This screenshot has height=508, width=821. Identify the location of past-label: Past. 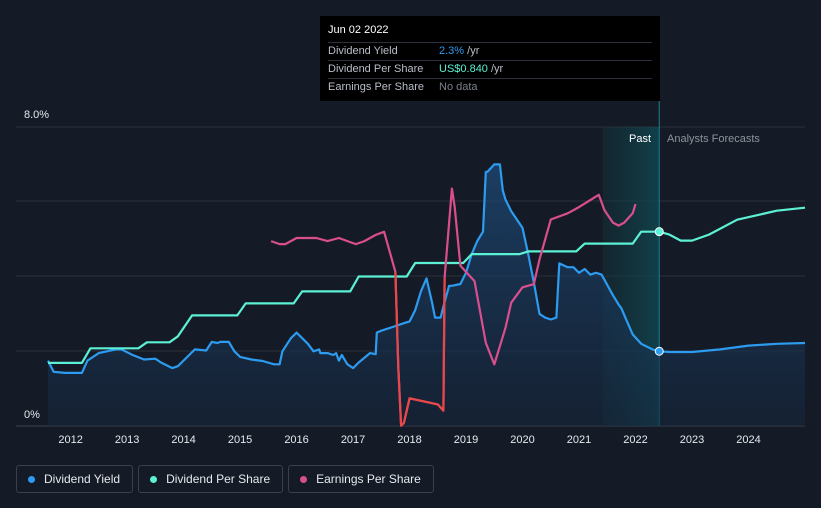
(640, 139).